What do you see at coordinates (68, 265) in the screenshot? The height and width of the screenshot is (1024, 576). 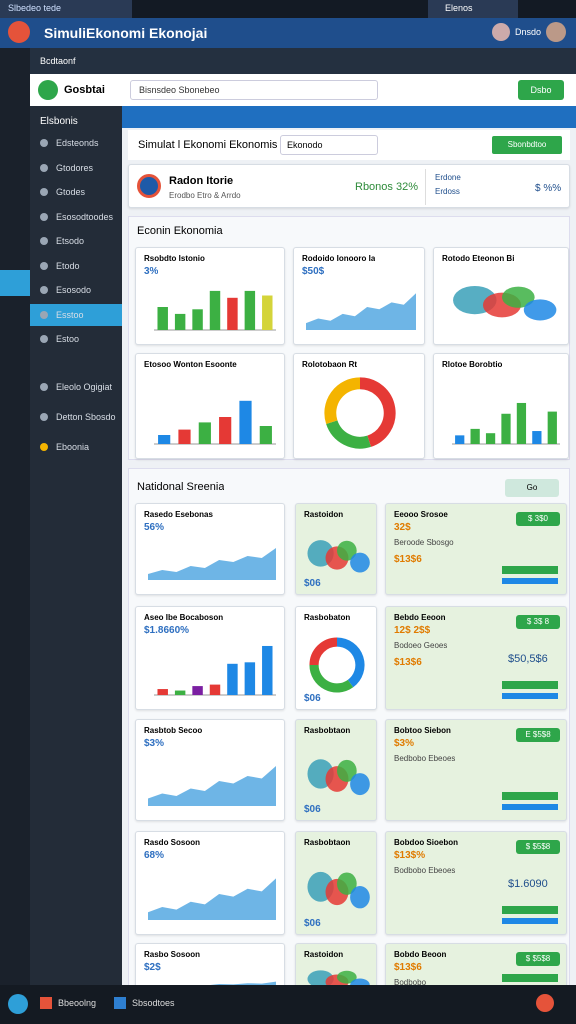 I see `sidebar-item: Etodo` at bounding box center [68, 265].